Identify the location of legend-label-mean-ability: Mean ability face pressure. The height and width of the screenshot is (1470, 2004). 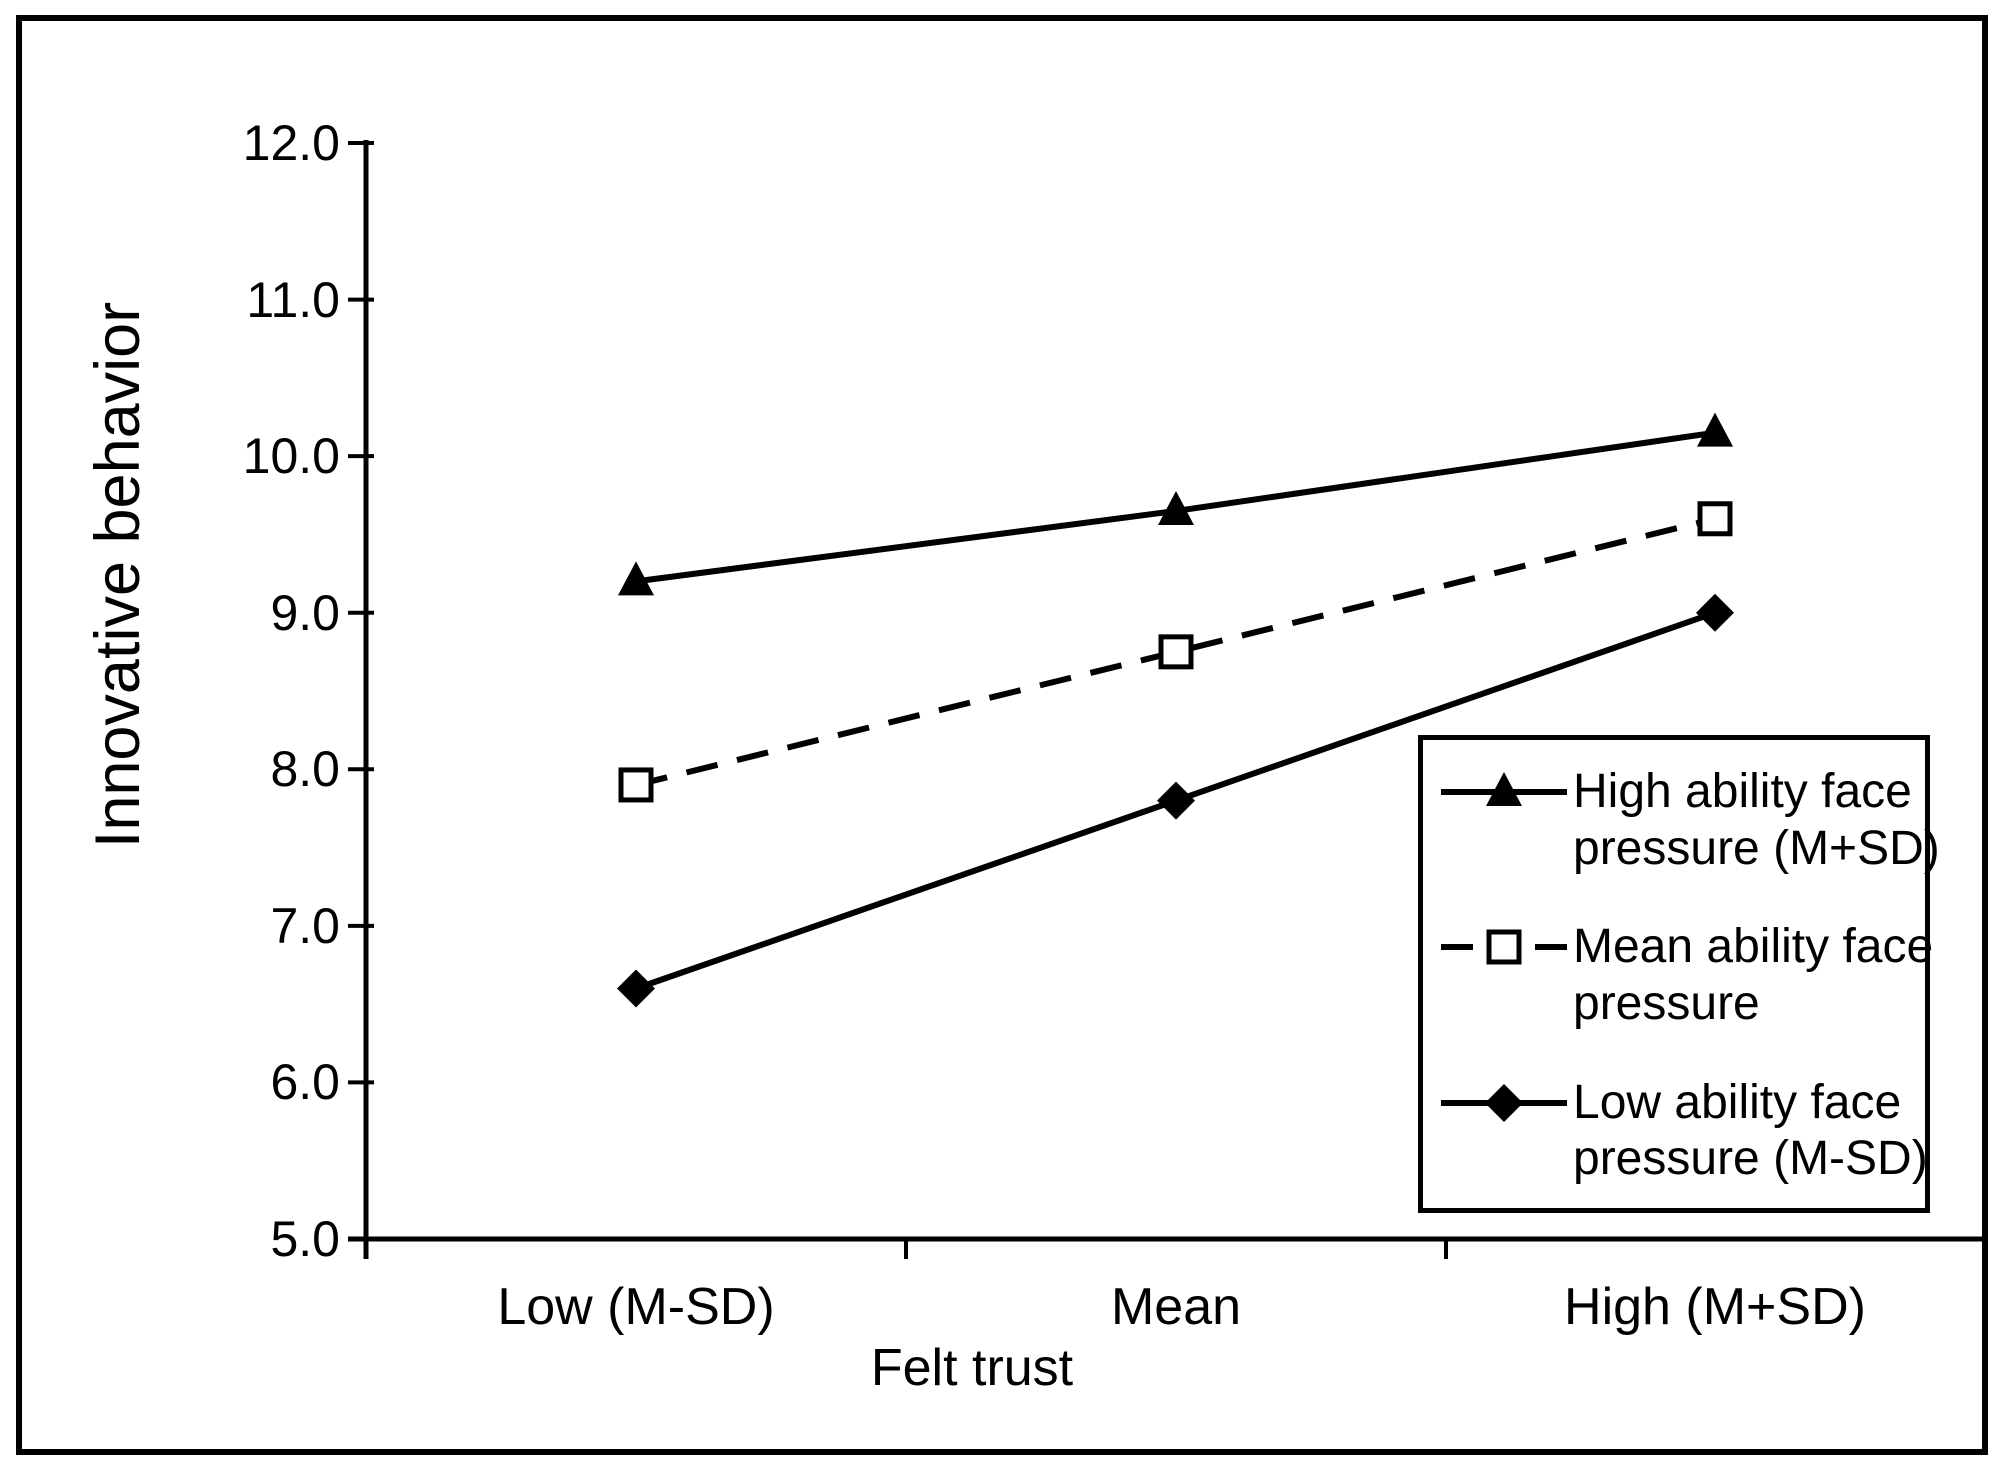
(1753, 975).